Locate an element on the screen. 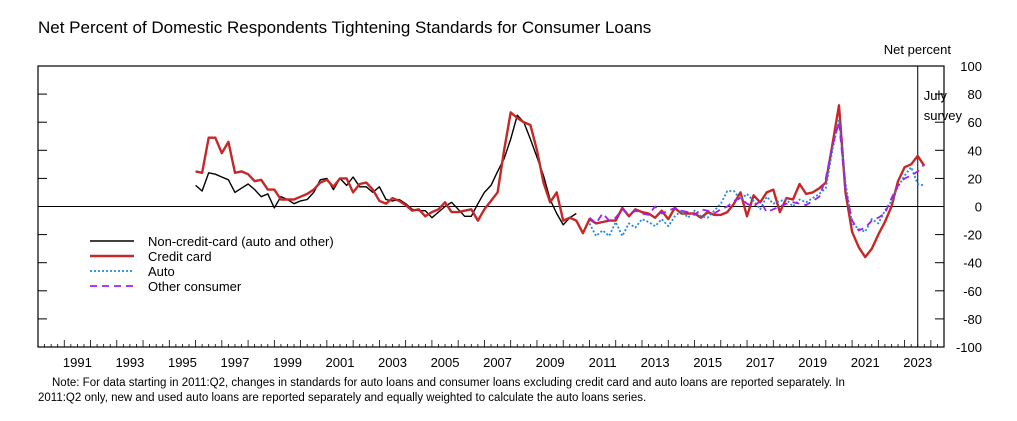 This screenshot has height=421, width=1017. survey-annotation-text: July is located at coordinates (936, 95).